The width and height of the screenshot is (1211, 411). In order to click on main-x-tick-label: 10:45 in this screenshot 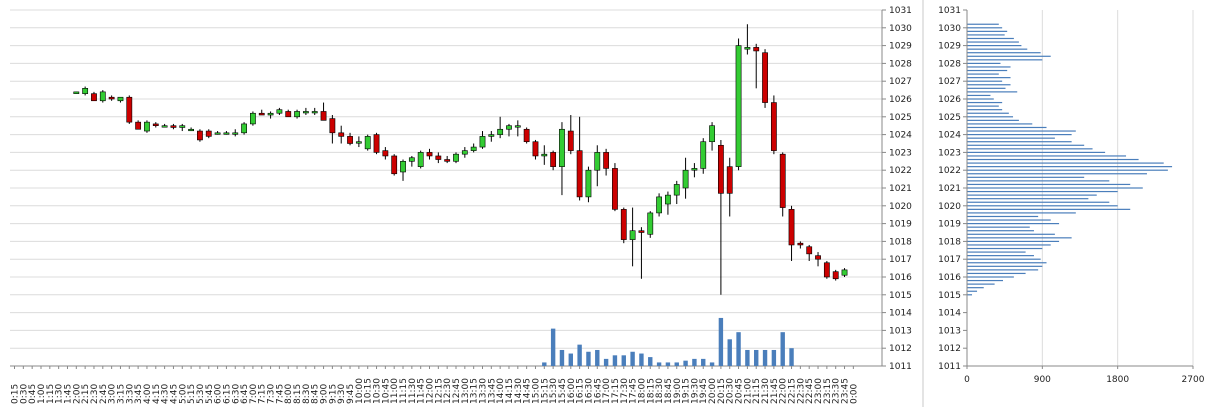, I will do `click(386, 391)`.